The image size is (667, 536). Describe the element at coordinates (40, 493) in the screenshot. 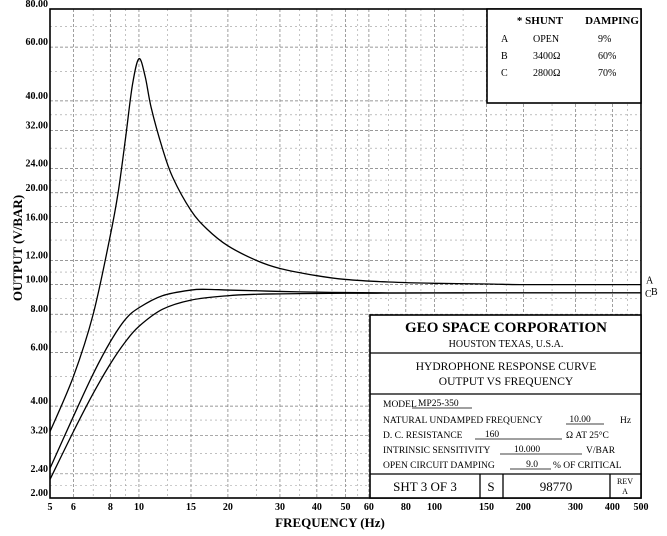

I see `y-tick-label-0: 2.00` at that location.